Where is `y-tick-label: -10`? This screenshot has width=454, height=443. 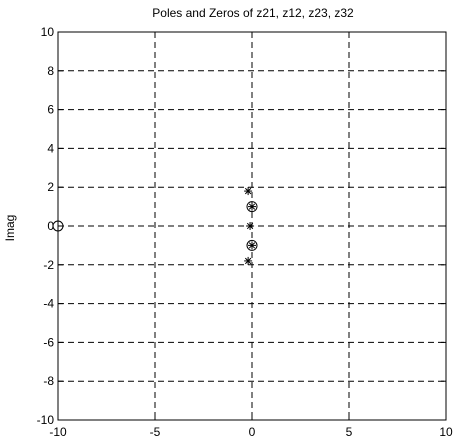 y-tick-label: -10 is located at coordinates (46, 420).